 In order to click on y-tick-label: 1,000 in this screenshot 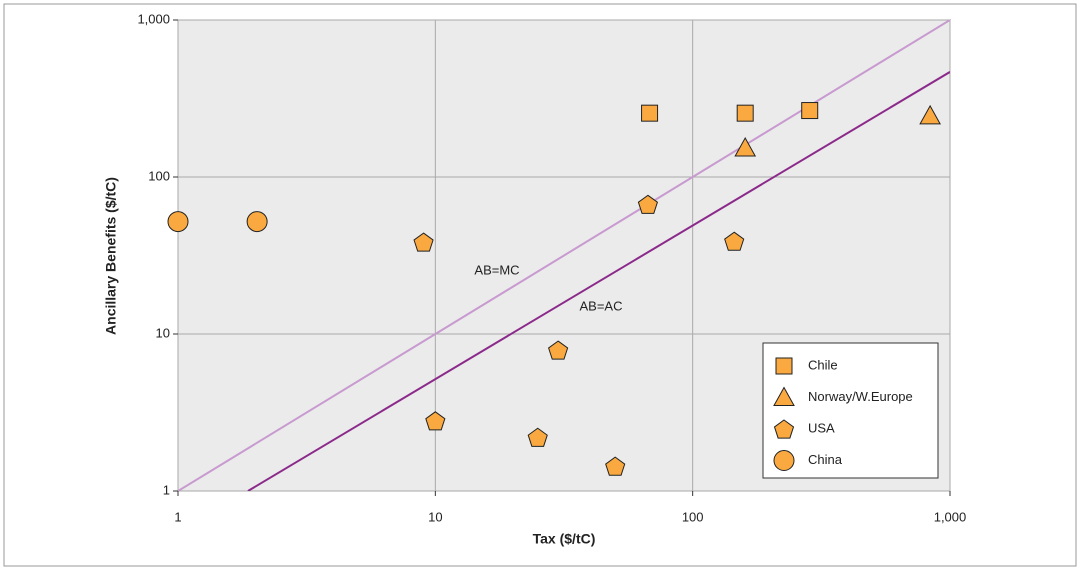, I will do `click(153, 18)`.